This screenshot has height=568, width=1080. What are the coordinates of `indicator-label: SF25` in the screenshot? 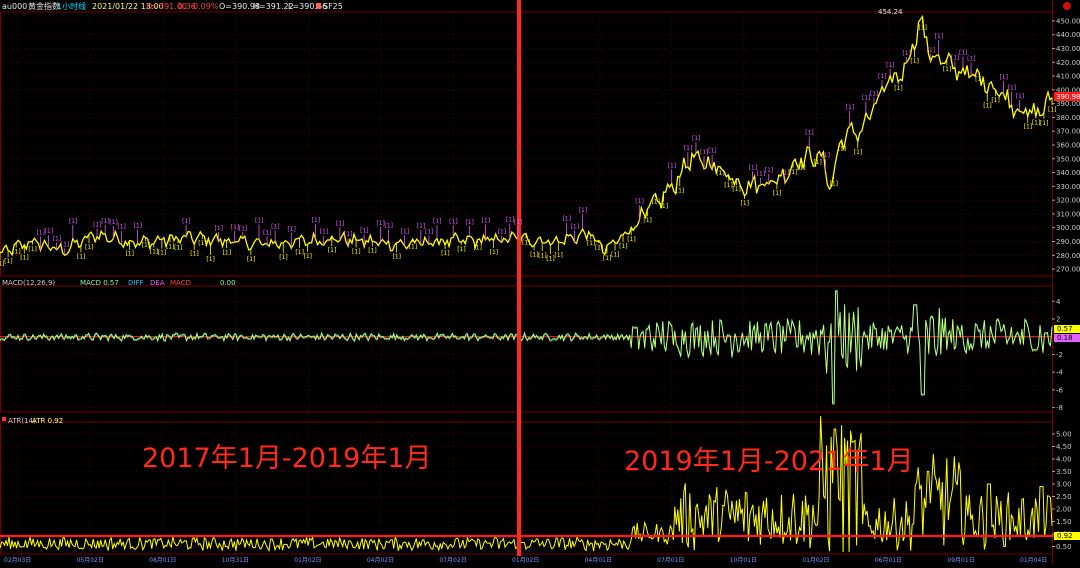 It's located at (333, 6).